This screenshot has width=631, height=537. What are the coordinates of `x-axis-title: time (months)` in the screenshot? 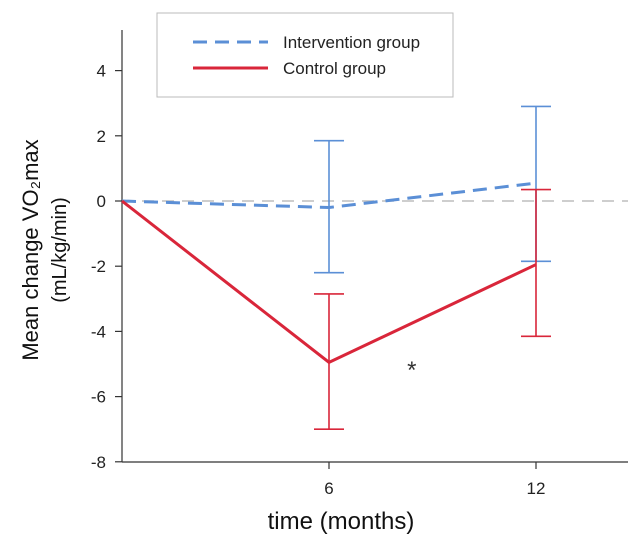 It's located at (341, 521).